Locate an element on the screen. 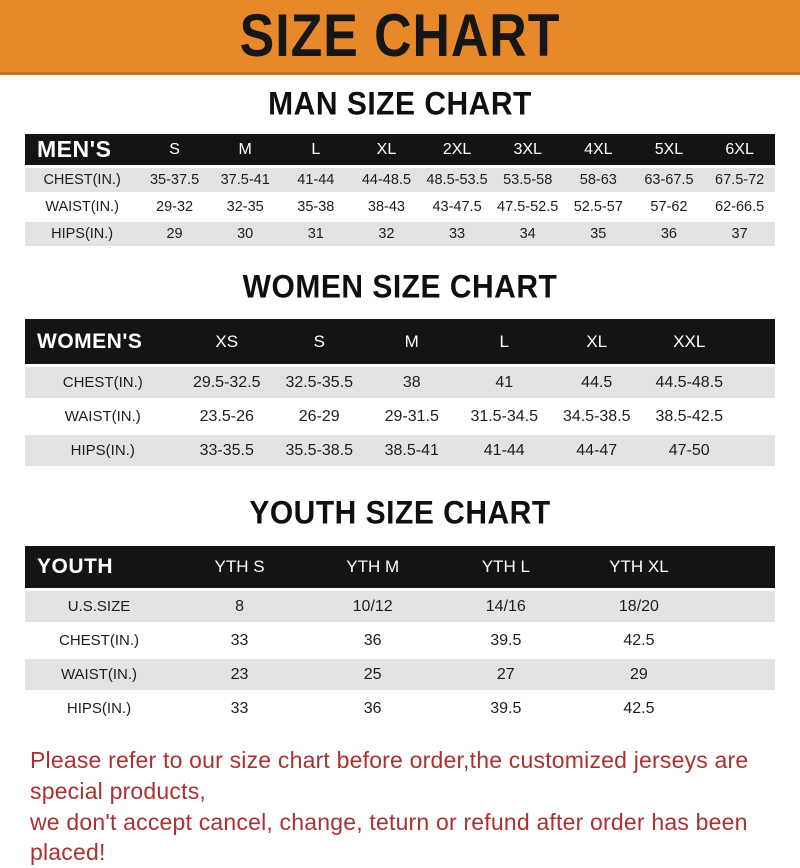 The width and height of the screenshot is (800, 868). size-value-cell: 18/20 is located at coordinates (639, 606).